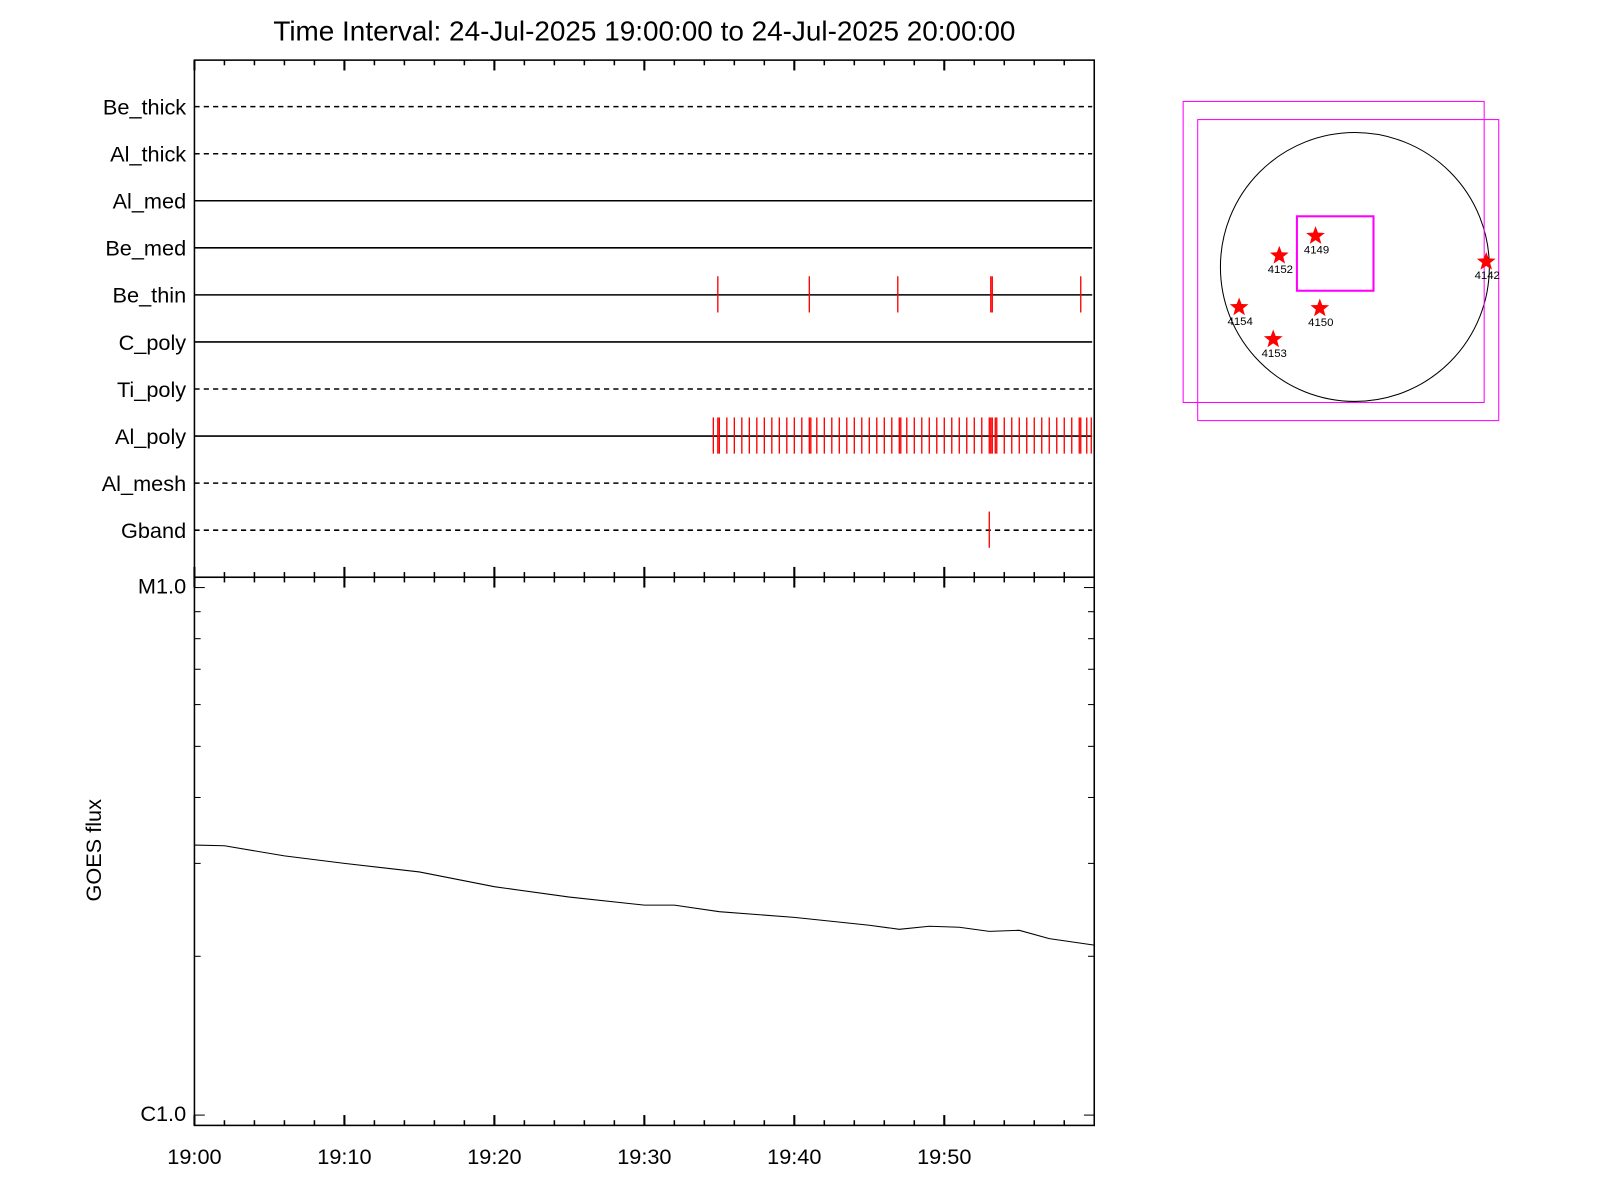 This screenshot has width=1600, height=1200. Describe the element at coordinates (151, 389) in the screenshot. I see `filter-label: Ti_poly` at that location.